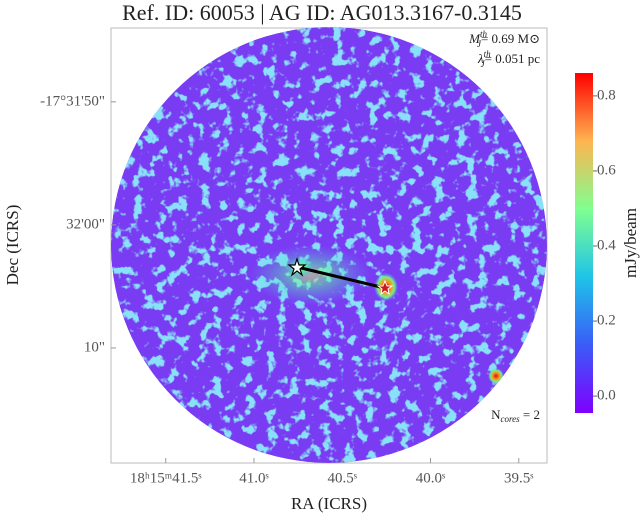 Image resolution: width=644 pixels, height=525 pixels. What do you see at coordinates (496, 414) in the screenshot?
I see `annotation-symbol: N` at bounding box center [496, 414].